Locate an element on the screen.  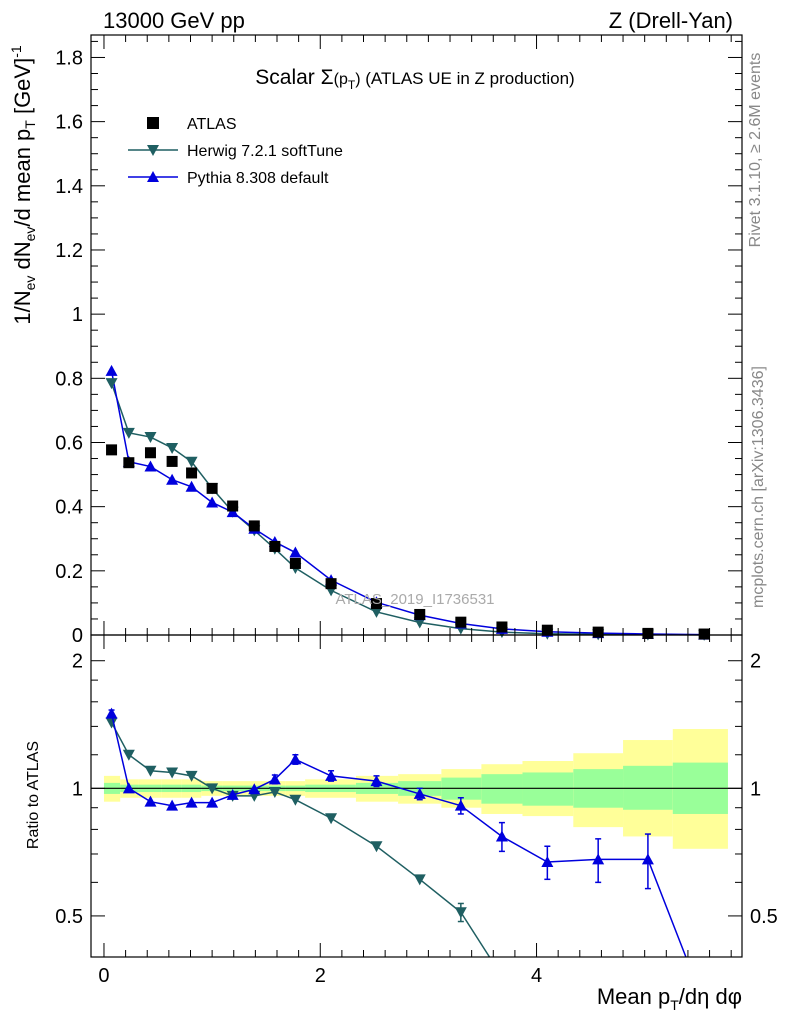
ratio-y-tick-label: 0.5 is located at coordinates (69, 917).